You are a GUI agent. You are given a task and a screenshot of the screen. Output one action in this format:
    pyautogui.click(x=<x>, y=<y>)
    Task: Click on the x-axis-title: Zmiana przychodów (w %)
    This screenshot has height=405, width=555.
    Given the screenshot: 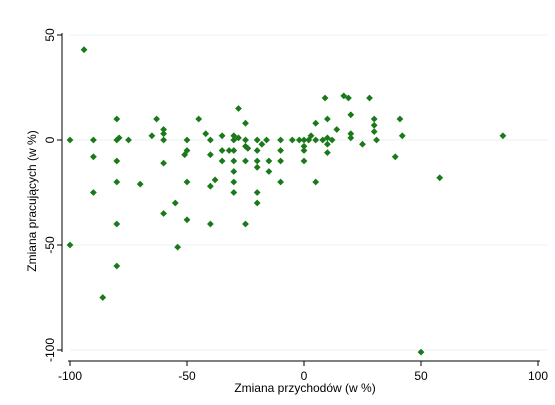 What is the action you would take?
    pyautogui.click(x=304, y=388)
    